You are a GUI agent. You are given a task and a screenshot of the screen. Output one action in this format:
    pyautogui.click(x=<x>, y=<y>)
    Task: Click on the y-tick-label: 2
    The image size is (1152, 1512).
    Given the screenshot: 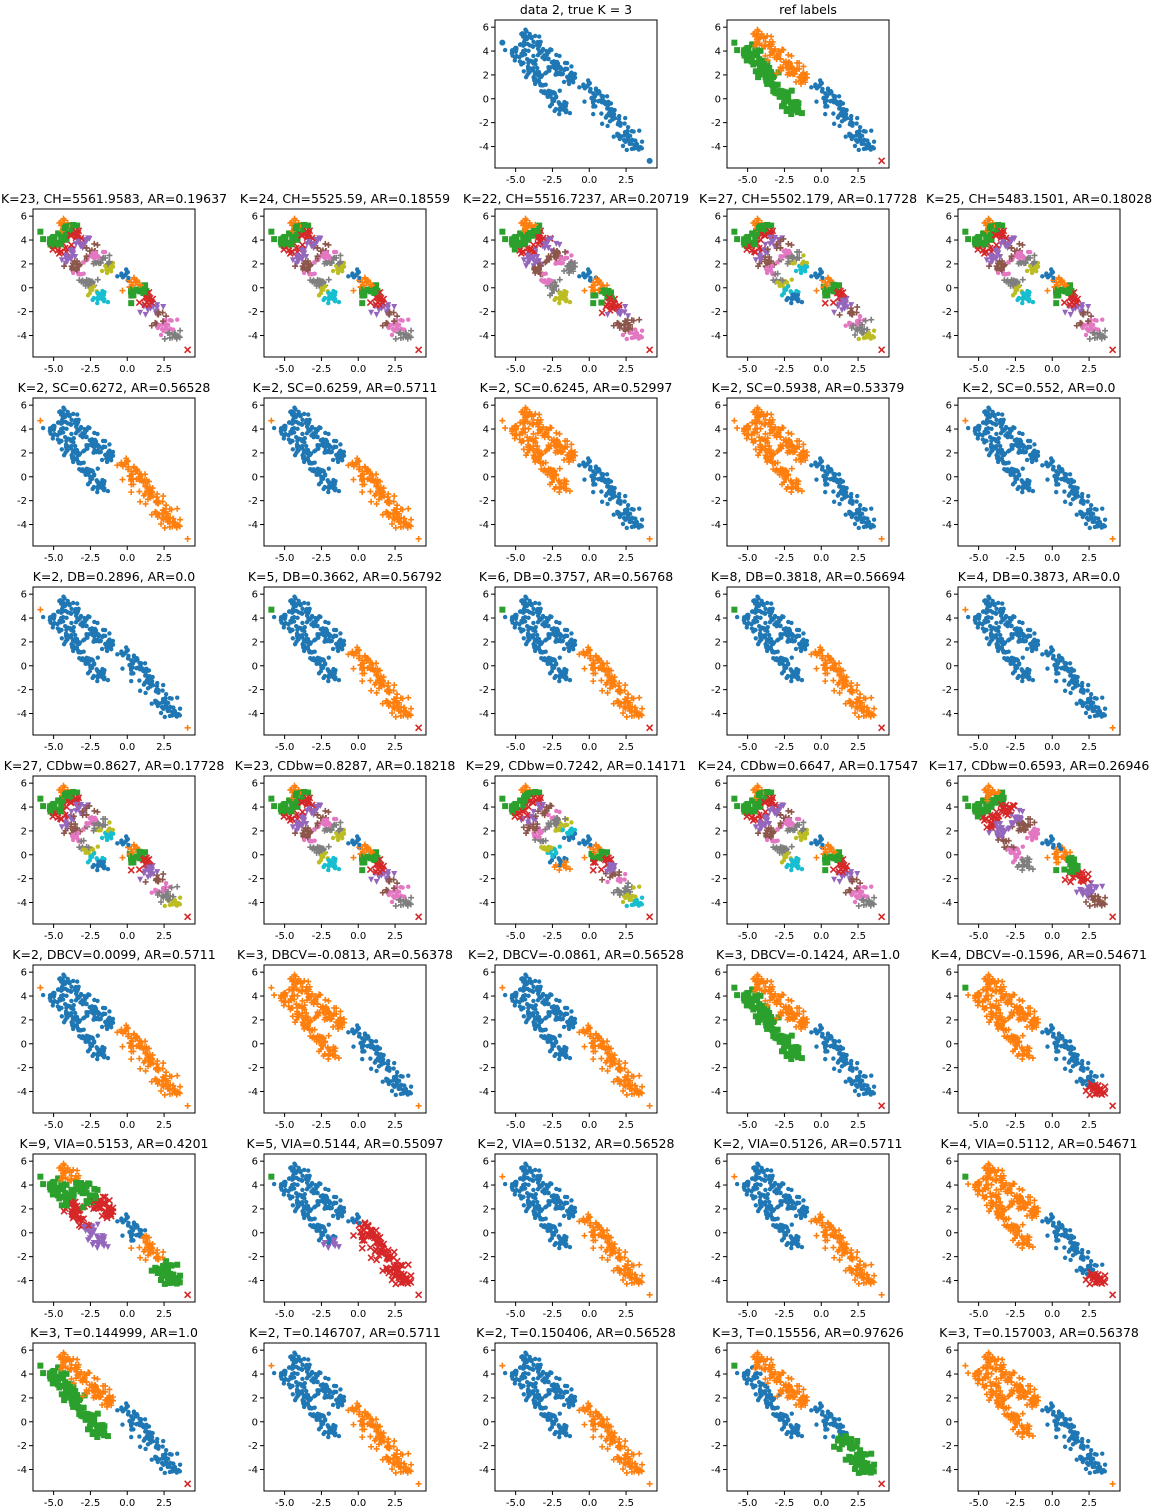 What is the action you would take?
    pyautogui.click(x=718, y=453)
    